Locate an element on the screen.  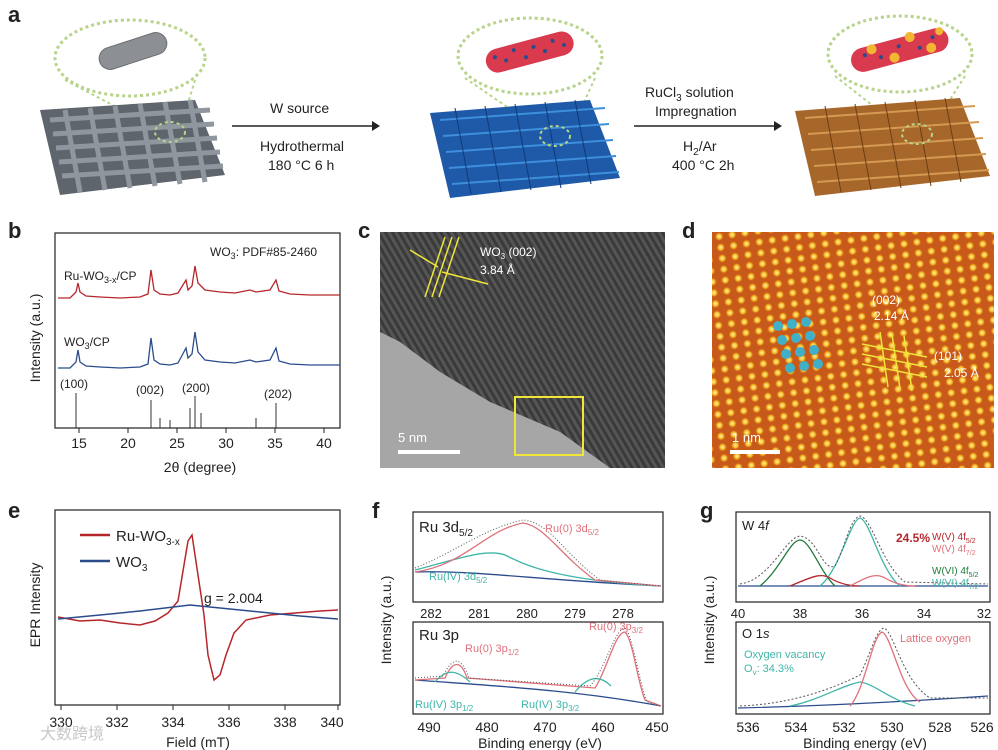
carbon-mesh is located at coordinates (132, 147).